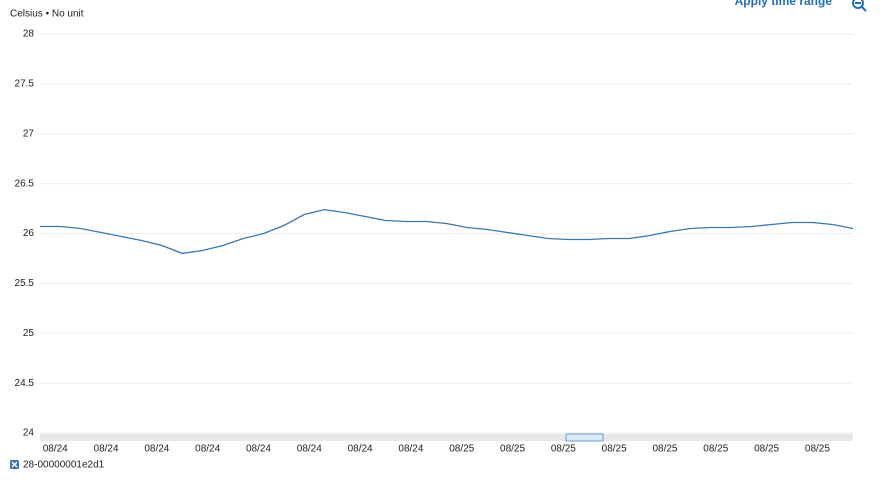  Describe the element at coordinates (64, 465) in the screenshot. I see `legend-label: 28-00000001e2d1` at that location.